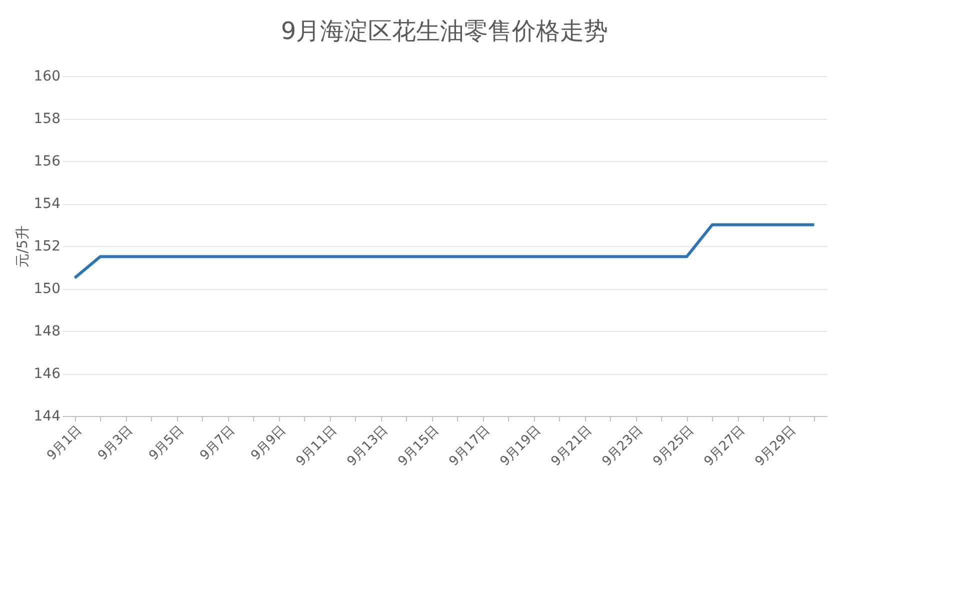  Describe the element at coordinates (47, 246) in the screenshot. I see `y-tick-label: 152` at that location.